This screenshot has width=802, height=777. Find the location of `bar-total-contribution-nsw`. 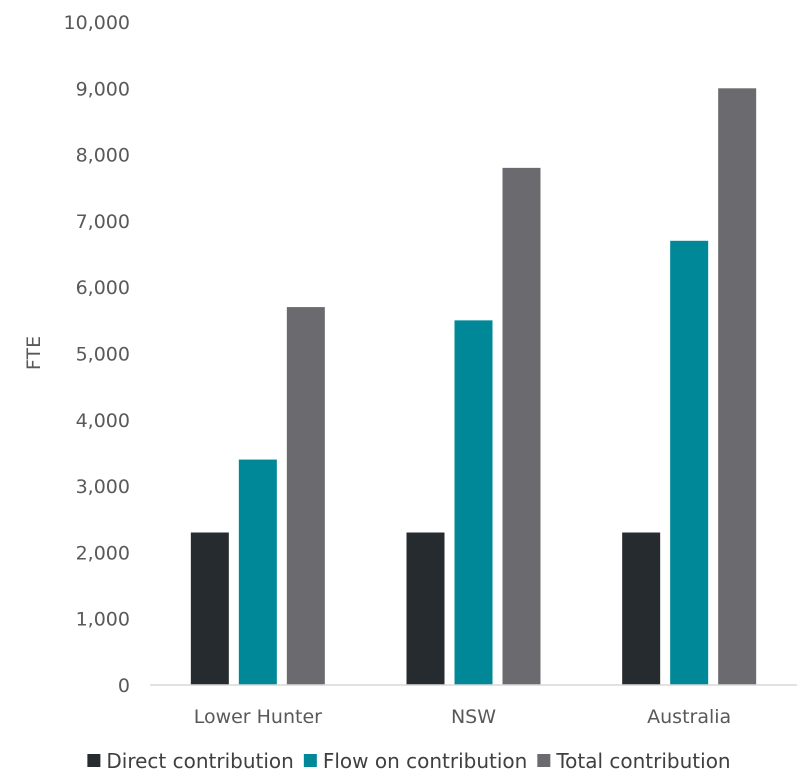

bar-total-contribution-nsw is located at coordinates (521, 426).